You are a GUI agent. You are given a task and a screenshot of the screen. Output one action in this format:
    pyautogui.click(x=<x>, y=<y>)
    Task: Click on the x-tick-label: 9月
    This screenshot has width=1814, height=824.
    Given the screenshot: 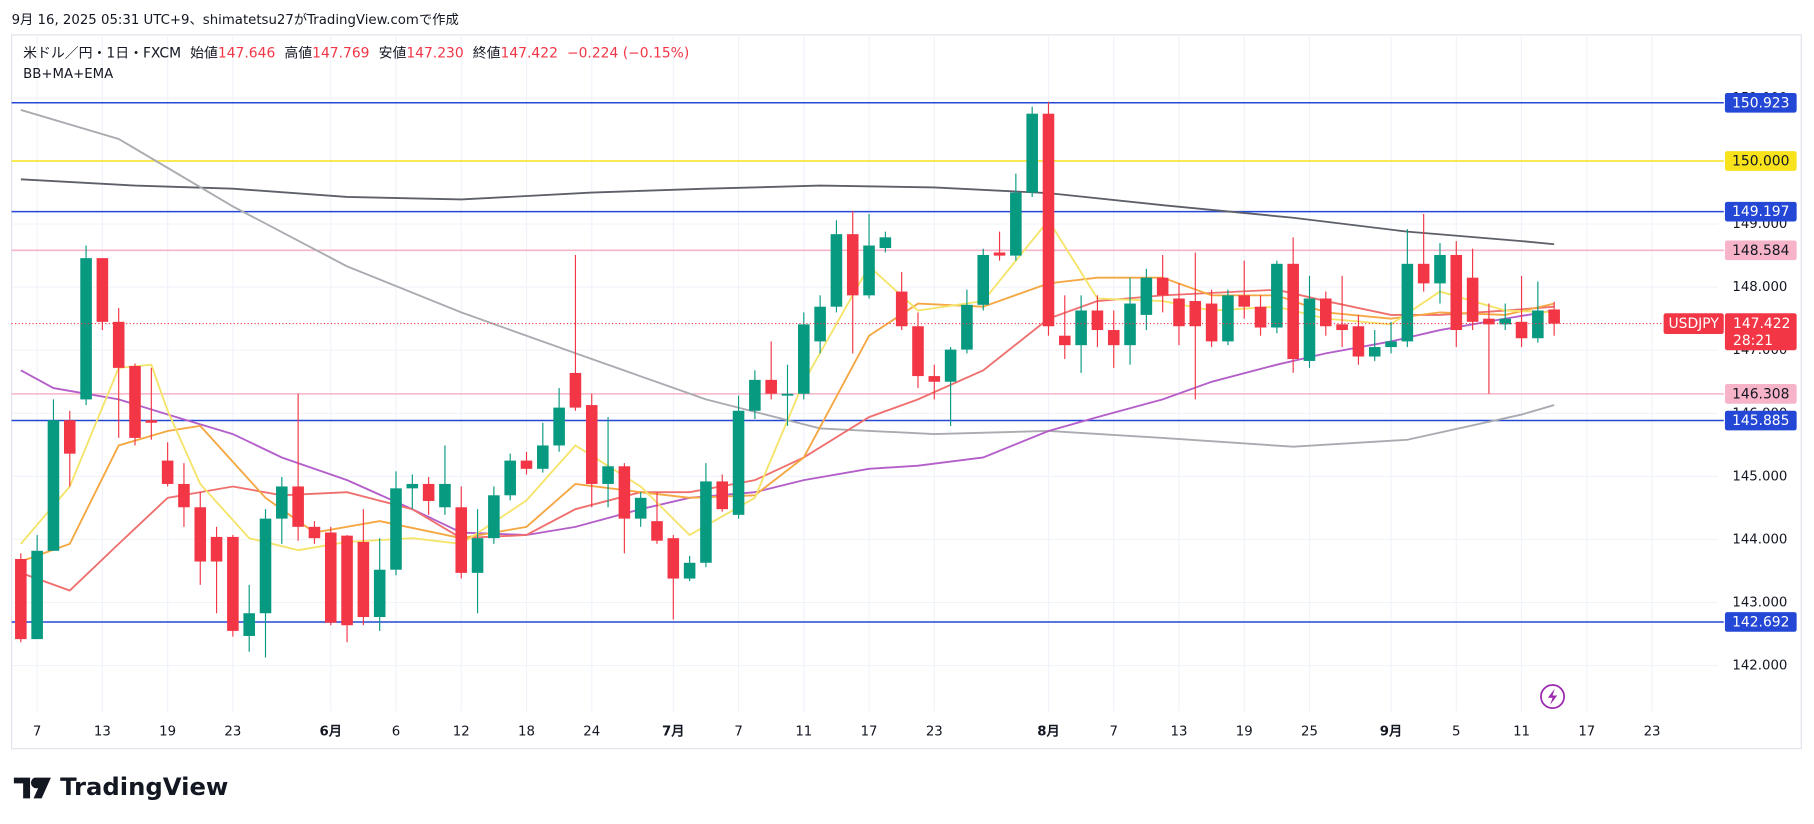 What is the action you would take?
    pyautogui.click(x=1391, y=731)
    